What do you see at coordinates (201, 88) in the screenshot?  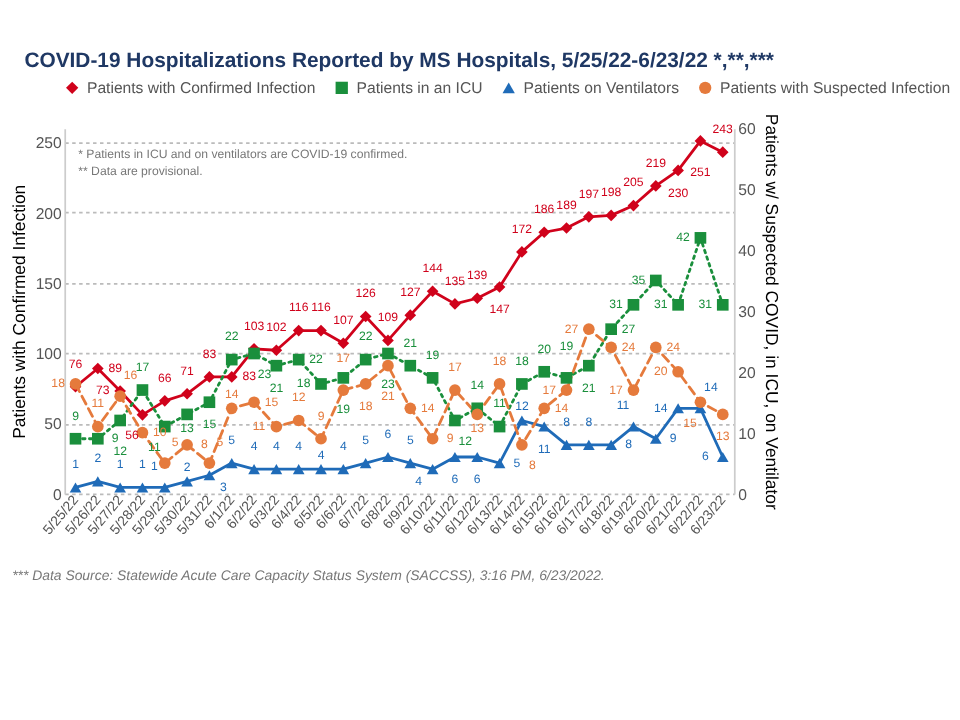 I see `legend-label: Patients with Confirmed Infection` at bounding box center [201, 88].